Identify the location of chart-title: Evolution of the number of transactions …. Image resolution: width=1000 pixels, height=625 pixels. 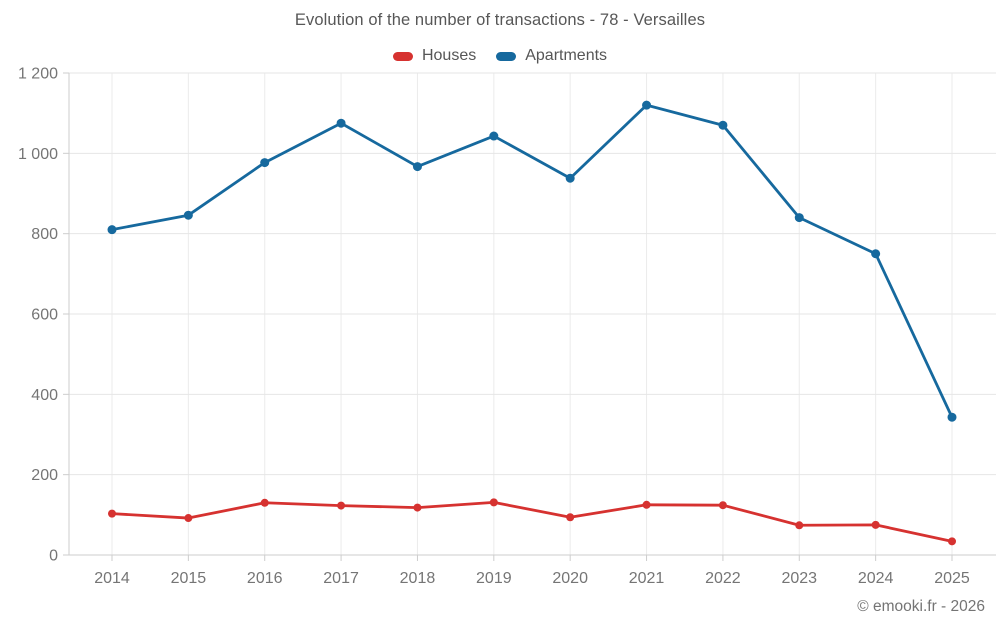
(500, 20).